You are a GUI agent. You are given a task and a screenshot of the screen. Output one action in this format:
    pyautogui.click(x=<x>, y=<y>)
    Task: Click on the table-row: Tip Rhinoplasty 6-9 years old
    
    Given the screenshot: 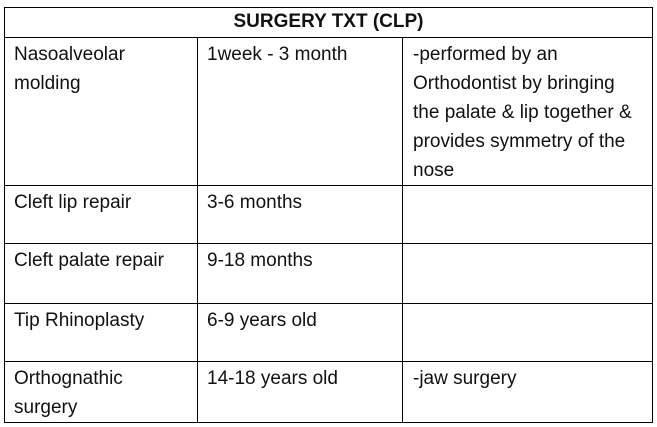 What is the action you would take?
    pyautogui.click(x=329, y=332)
    